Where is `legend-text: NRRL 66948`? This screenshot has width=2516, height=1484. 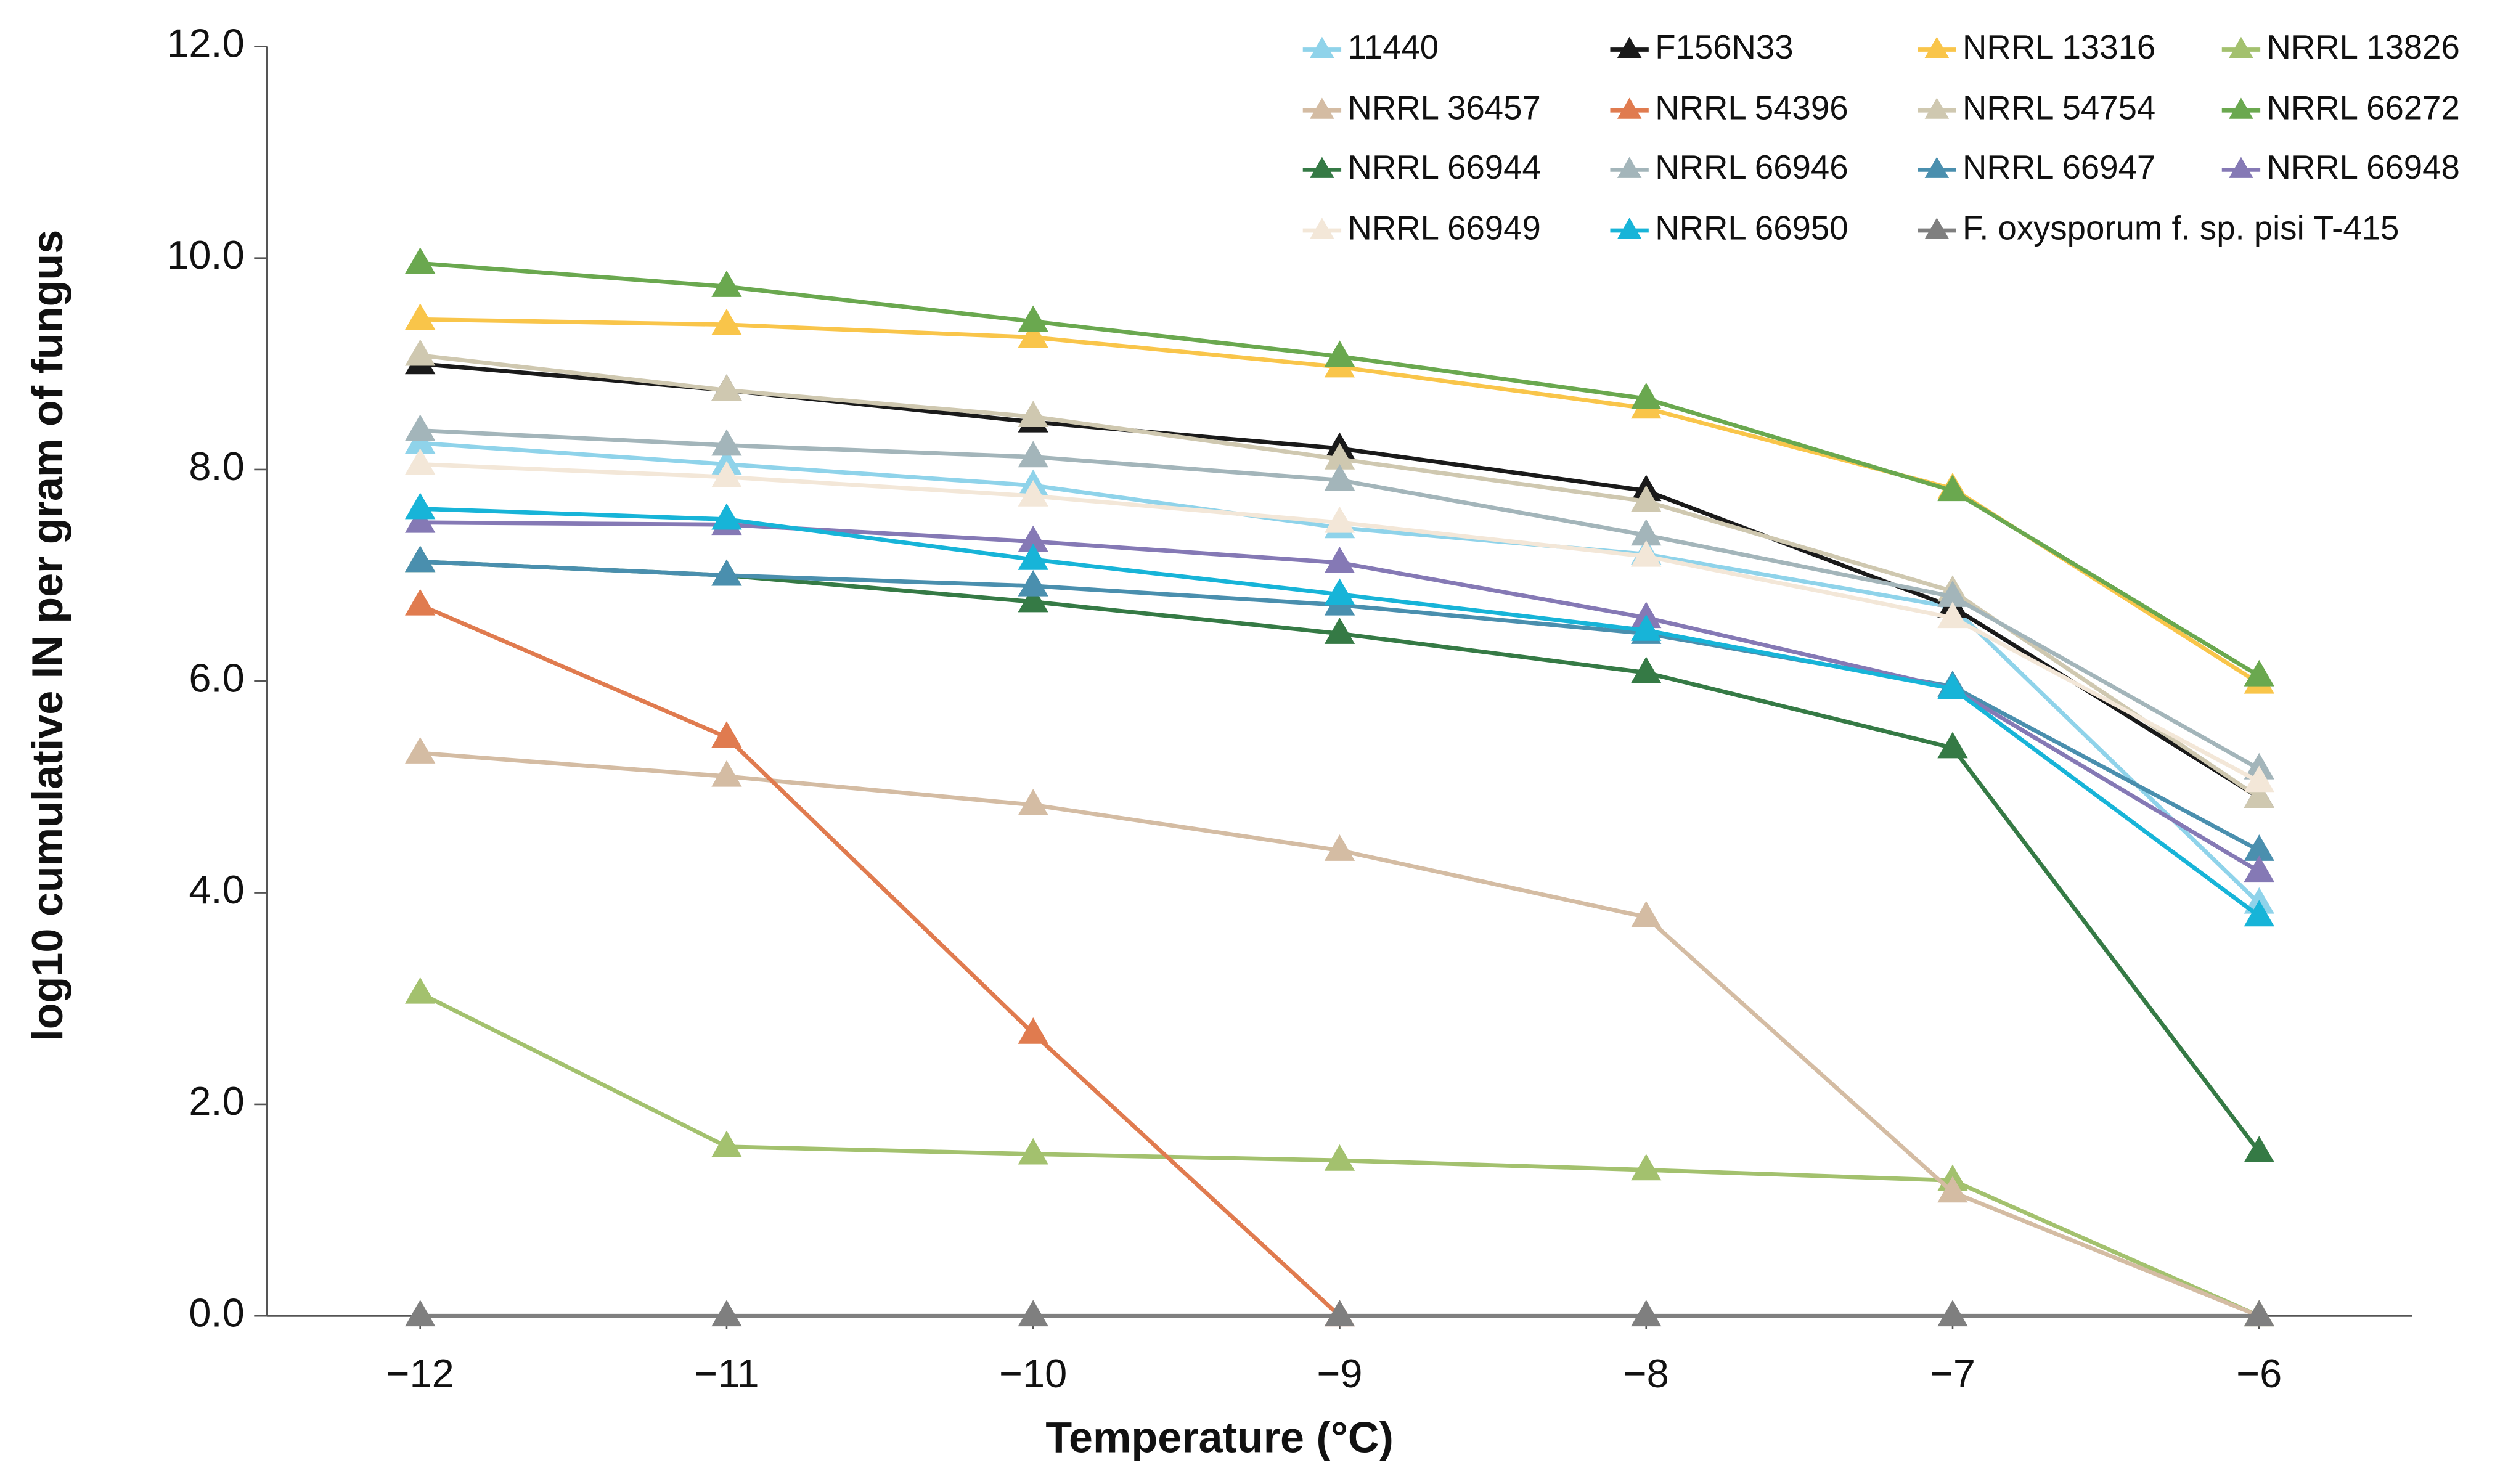
legend-text: NRRL 66948 is located at coordinates (2363, 167).